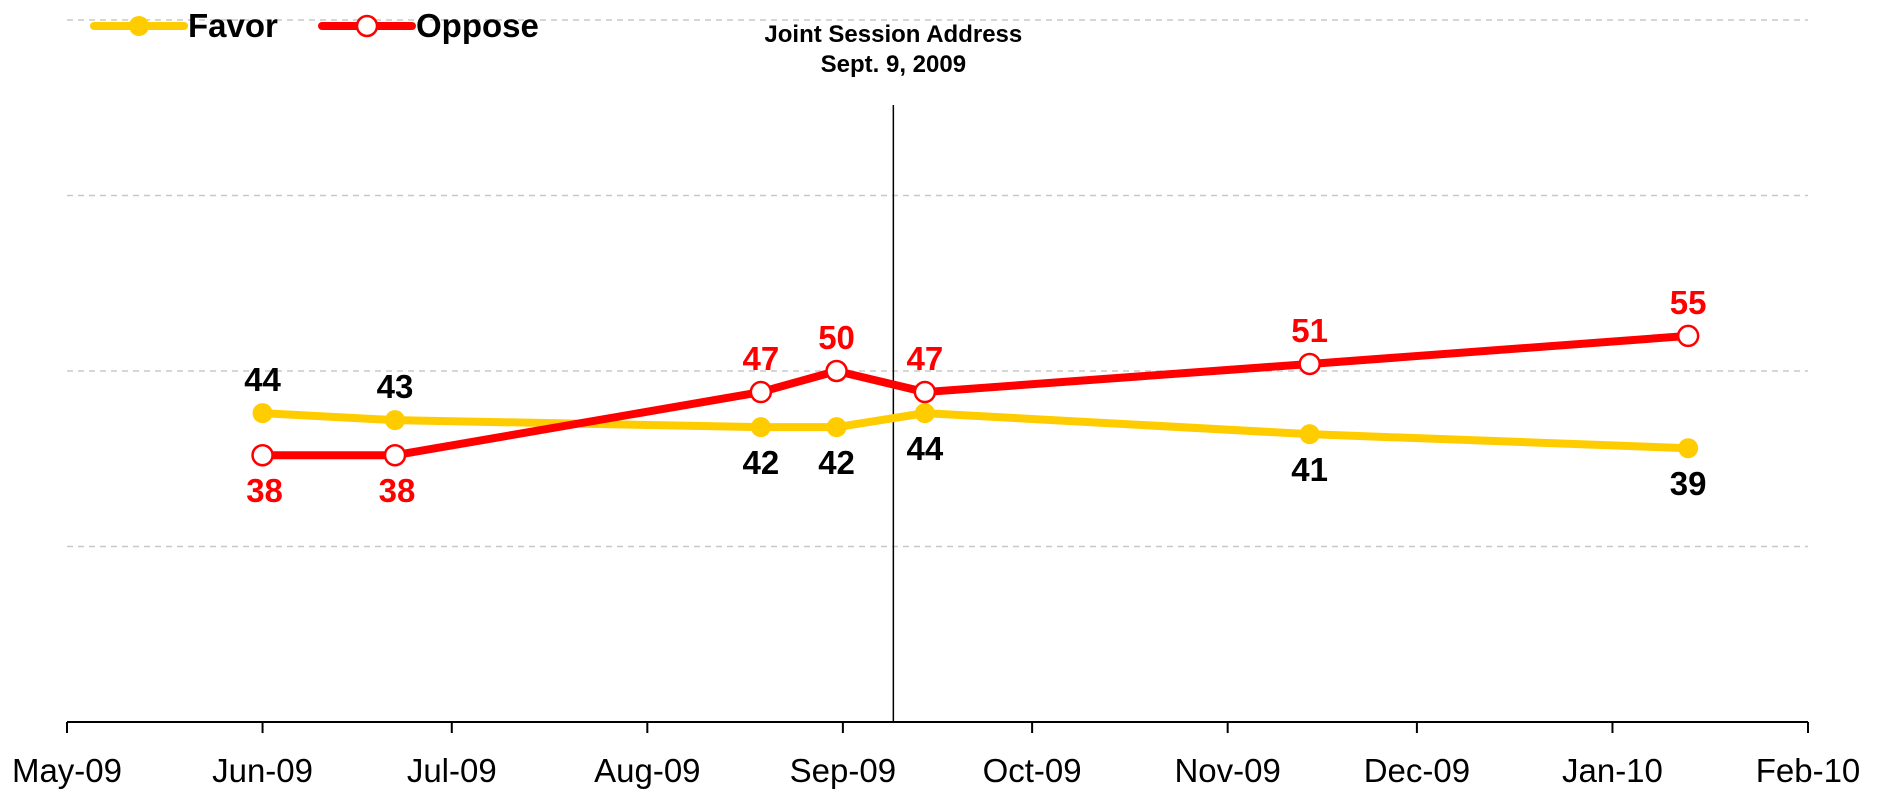  I want to click on data-label-favor: 41, so click(1309, 469).